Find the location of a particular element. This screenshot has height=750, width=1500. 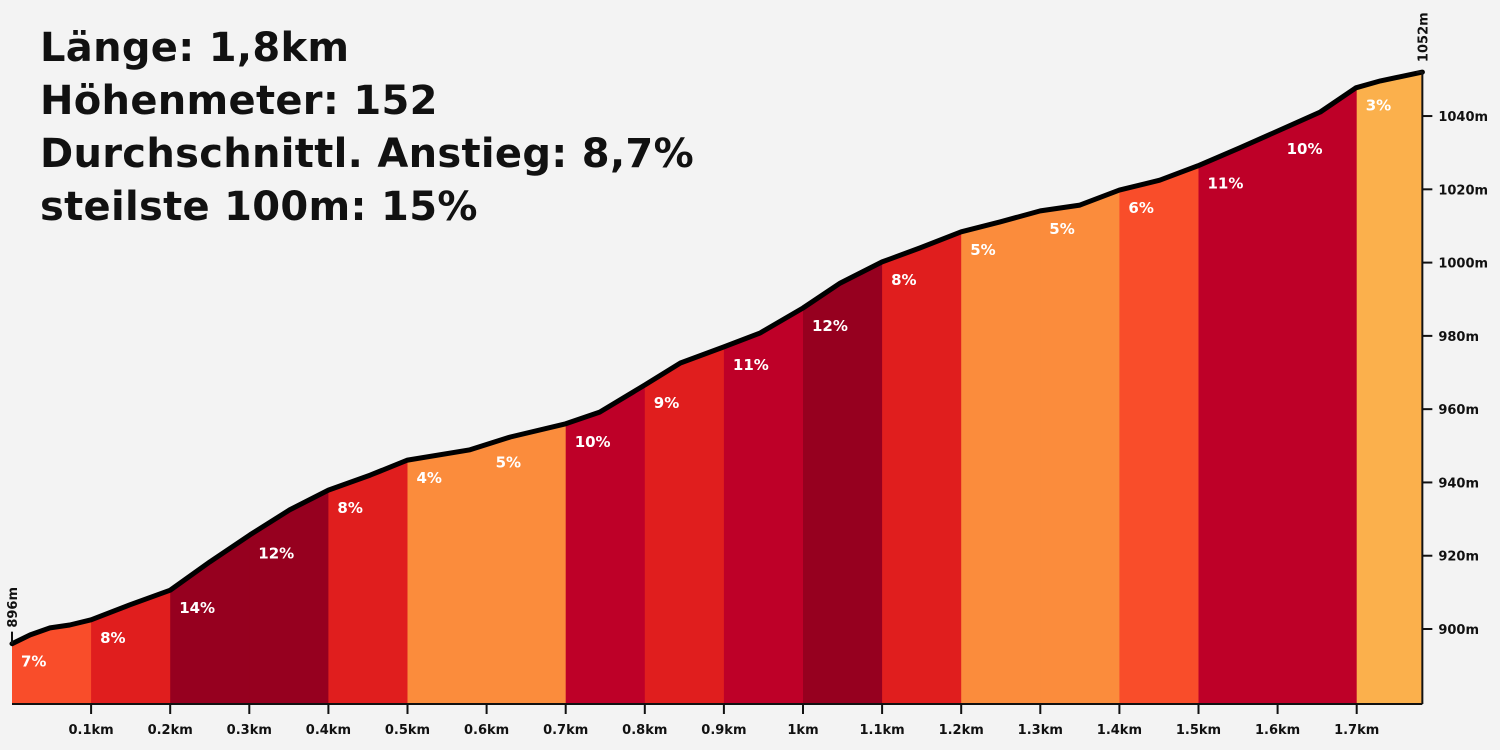

gradient-label-5: 8% is located at coordinates (349, 508).